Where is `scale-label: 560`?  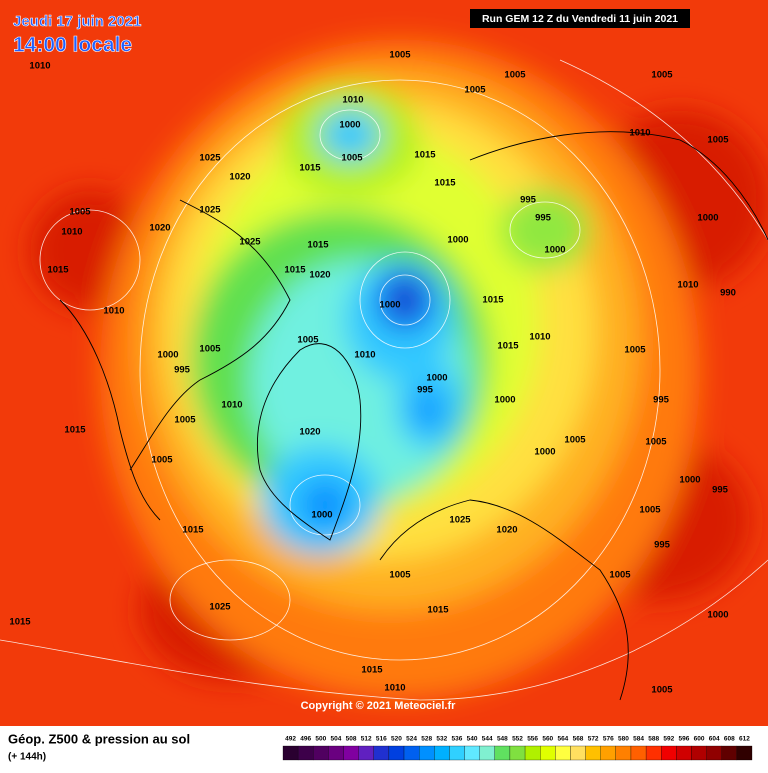 scale-label: 560 is located at coordinates (547, 739).